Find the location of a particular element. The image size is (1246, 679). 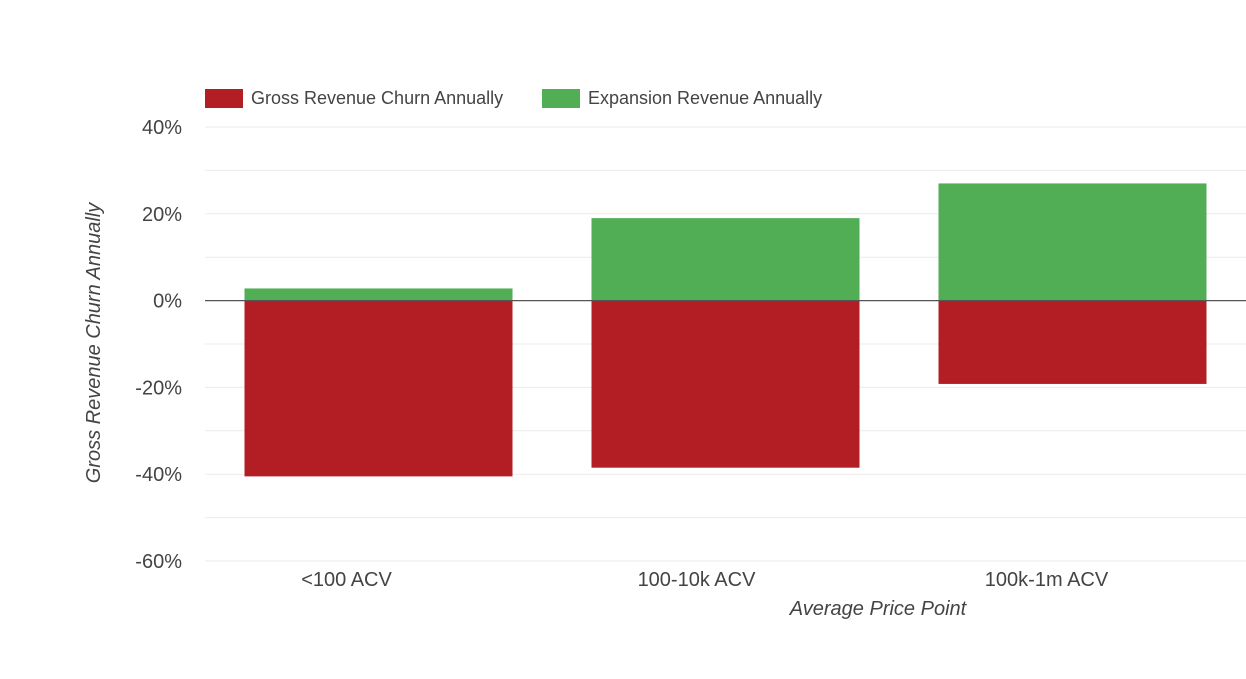

y-tick-label: 40% is located at coordinates (162, 128).